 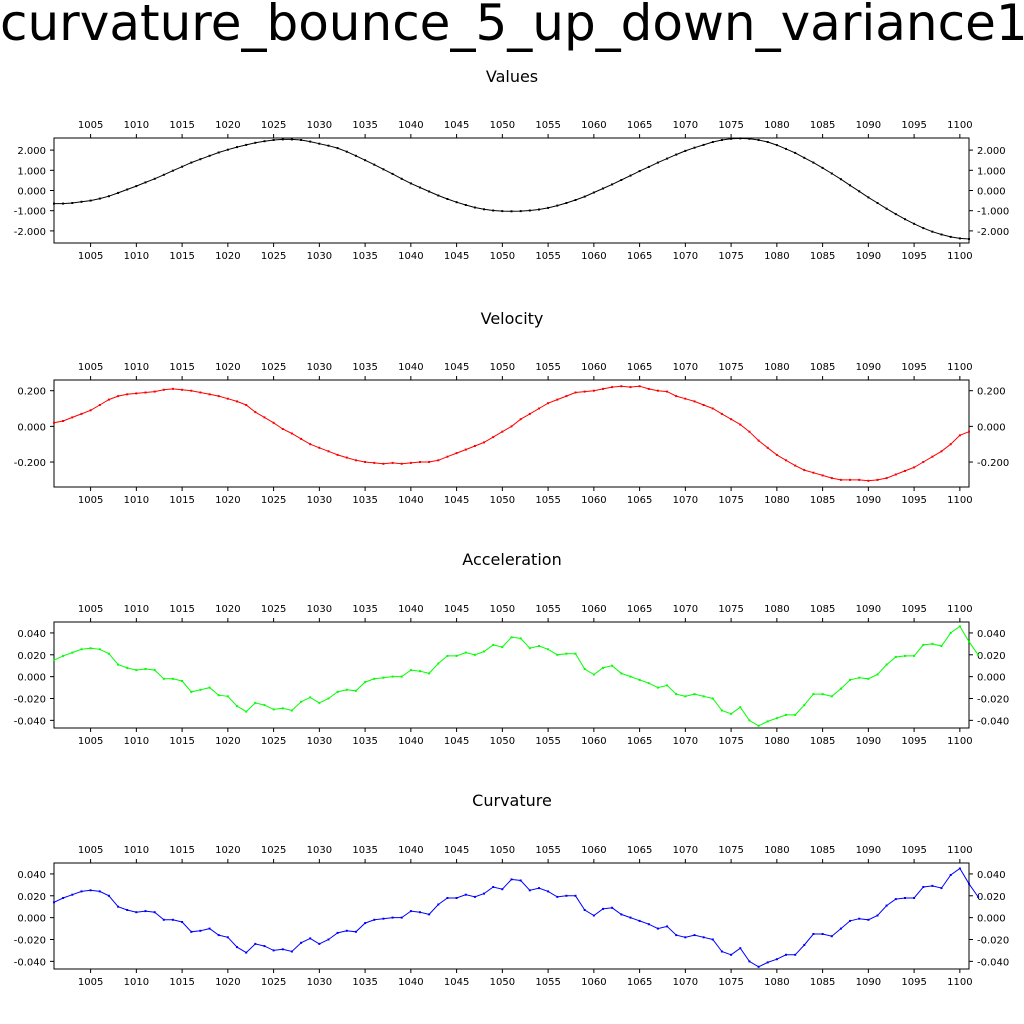 I want to click on x-tick-label-bottom: 1020, so click(x=227, y=982).